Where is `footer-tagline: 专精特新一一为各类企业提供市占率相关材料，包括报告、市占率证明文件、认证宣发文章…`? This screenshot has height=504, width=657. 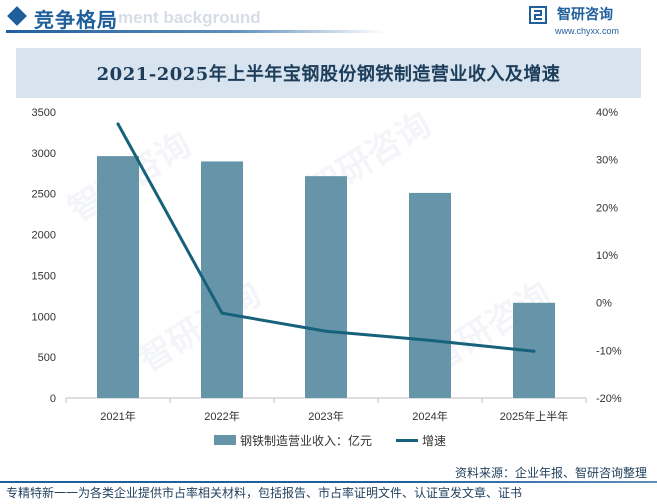
footer-tagline: 专精特新一一为各类企业提供市占率相关材料，包括报告、市占率证明文件、认证宣发文章… is located at coordinates (264, 493).